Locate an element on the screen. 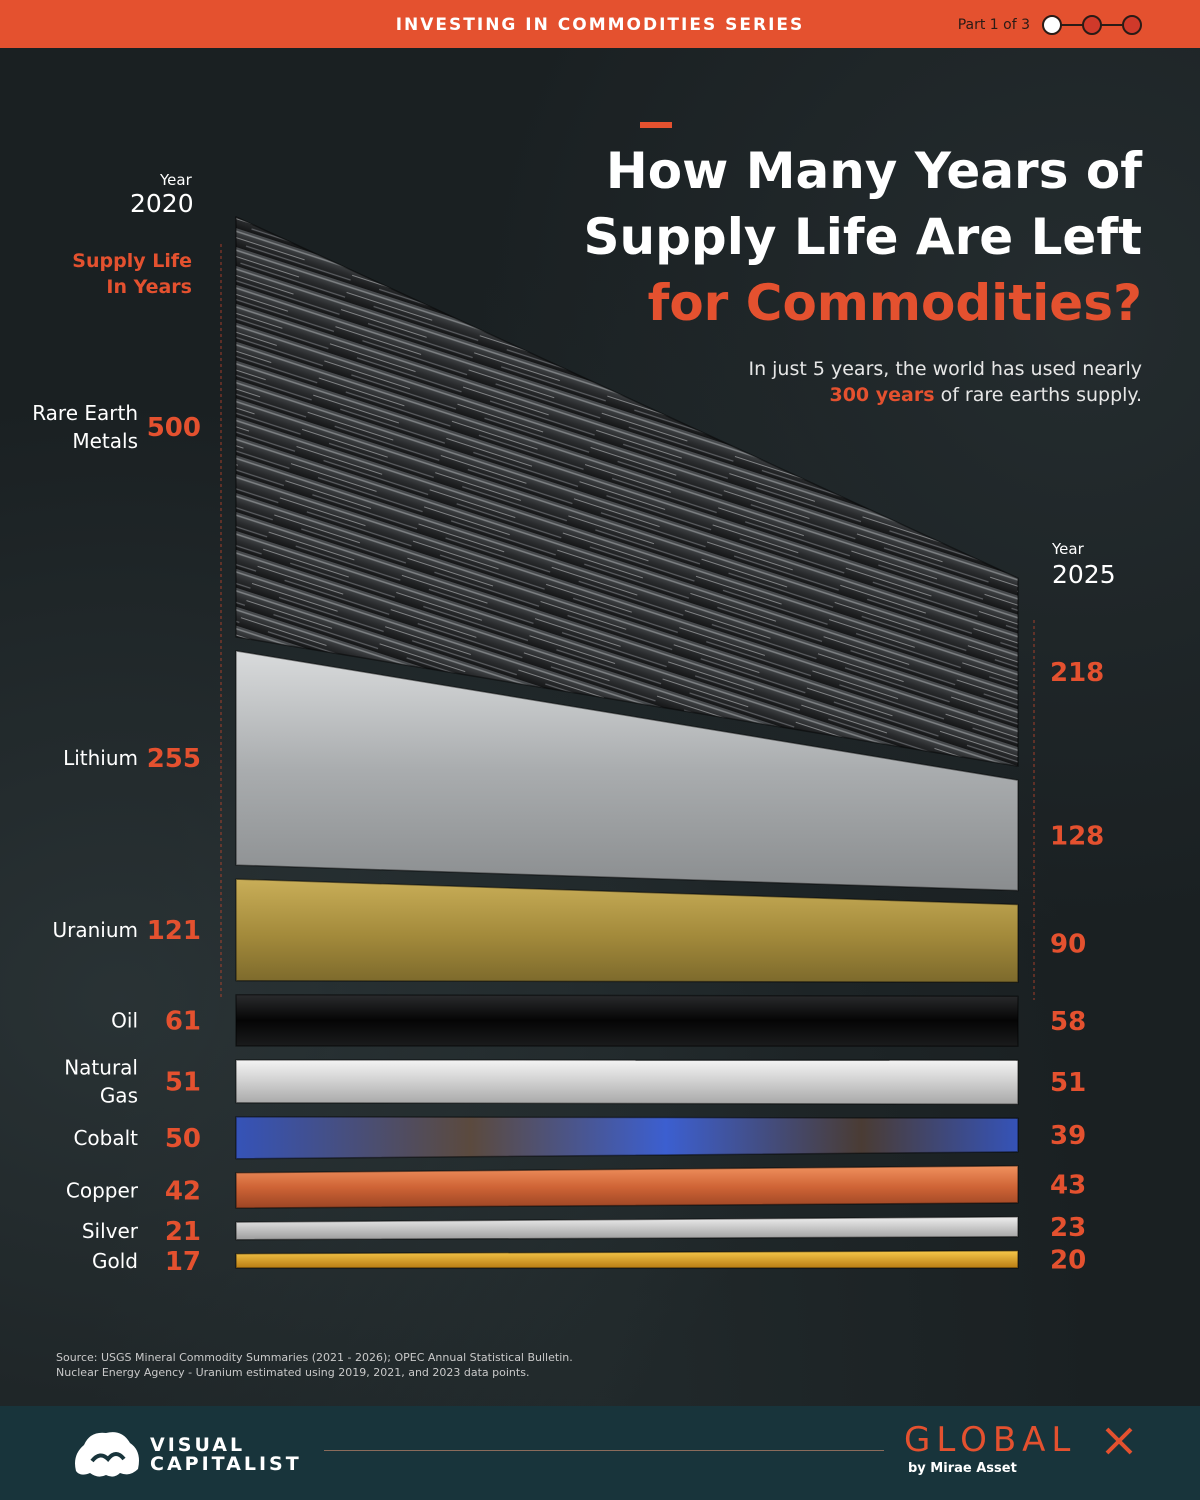  title-line-2: Supply Life Are Left is located at coordinates (863, 237).